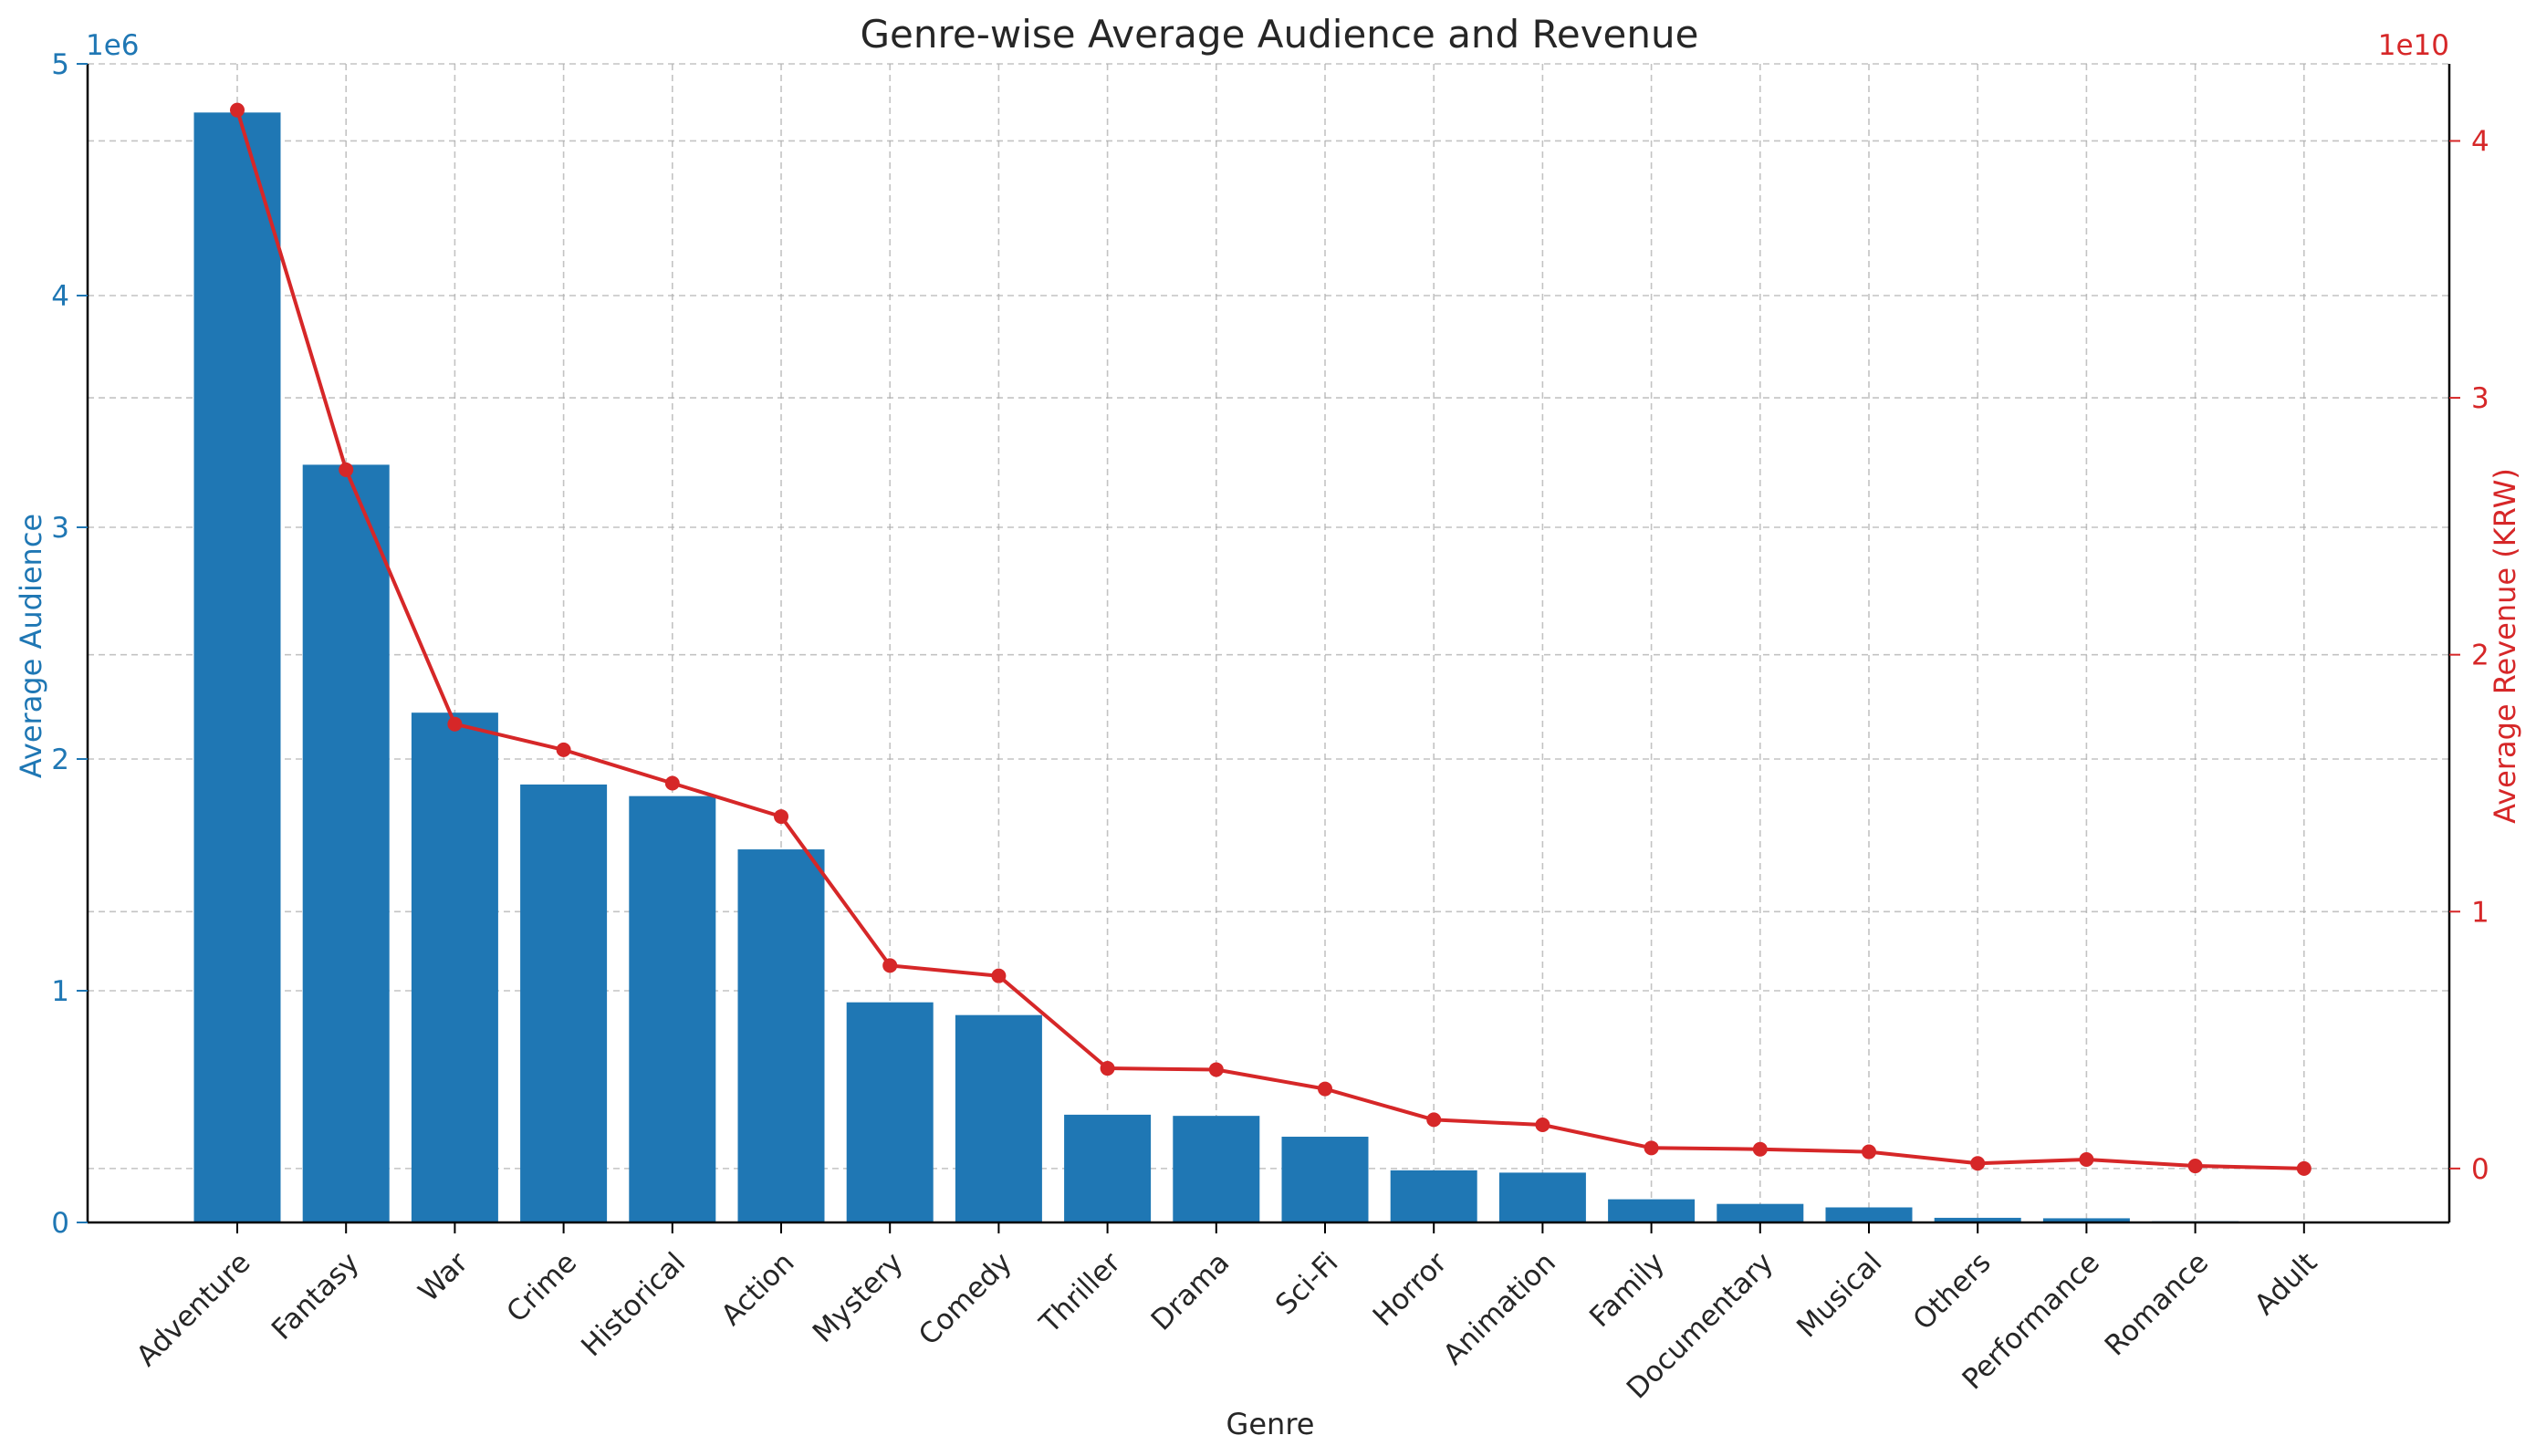 Image resolution: width=2536 pixels, height=1456 pixels. Describe the element at coordinates (1325, 1179) in the screenshot. I see `bar-sci-fi` at that location.